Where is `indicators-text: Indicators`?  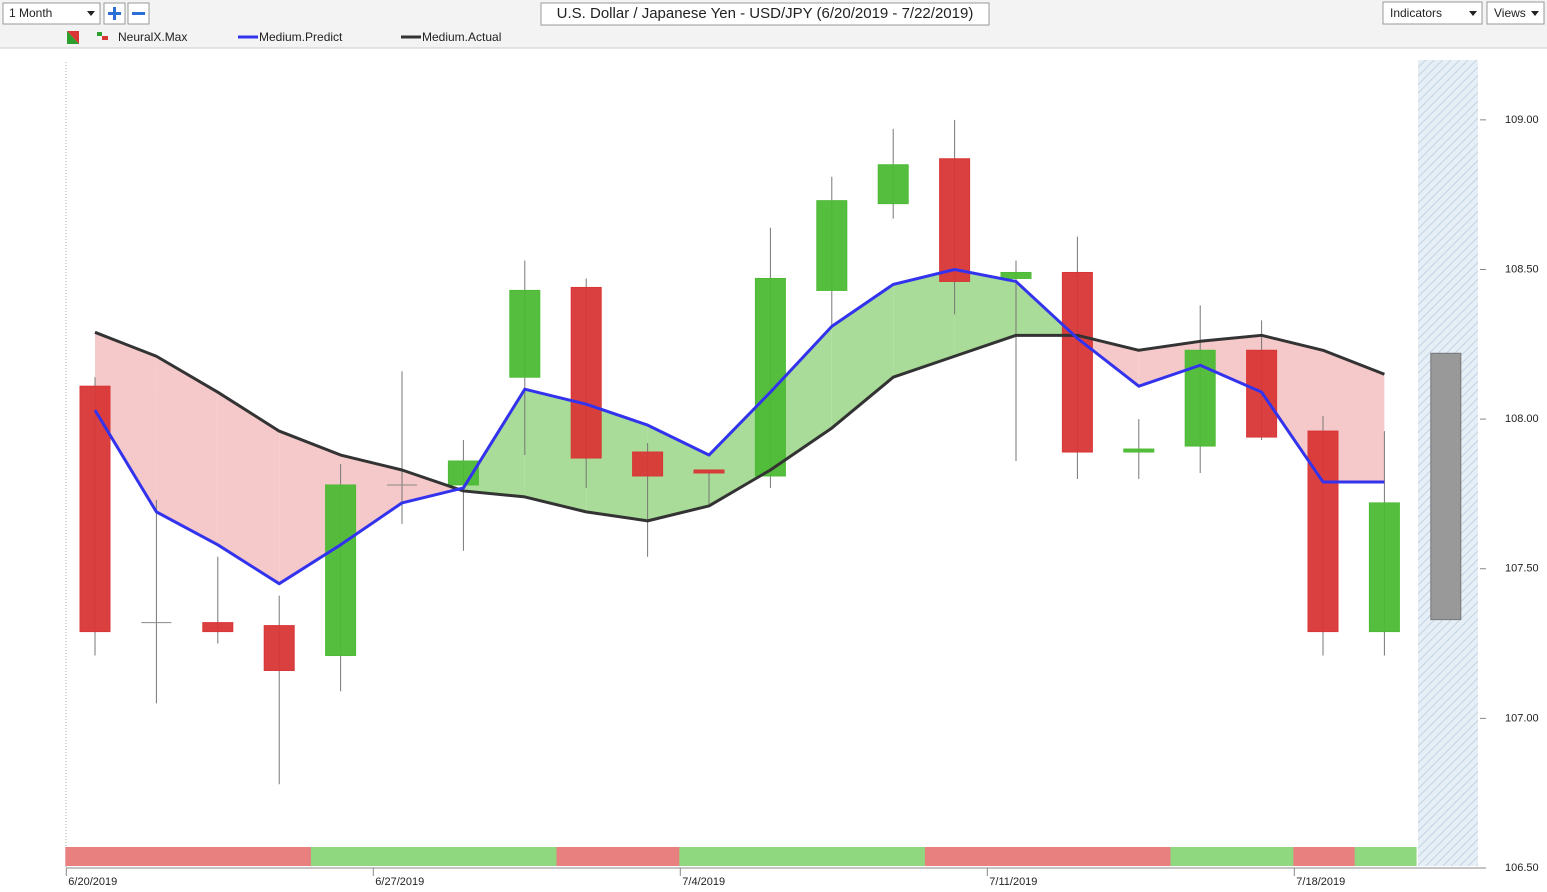 indicators-text: Indicators is located at coordinates (1416, 13).